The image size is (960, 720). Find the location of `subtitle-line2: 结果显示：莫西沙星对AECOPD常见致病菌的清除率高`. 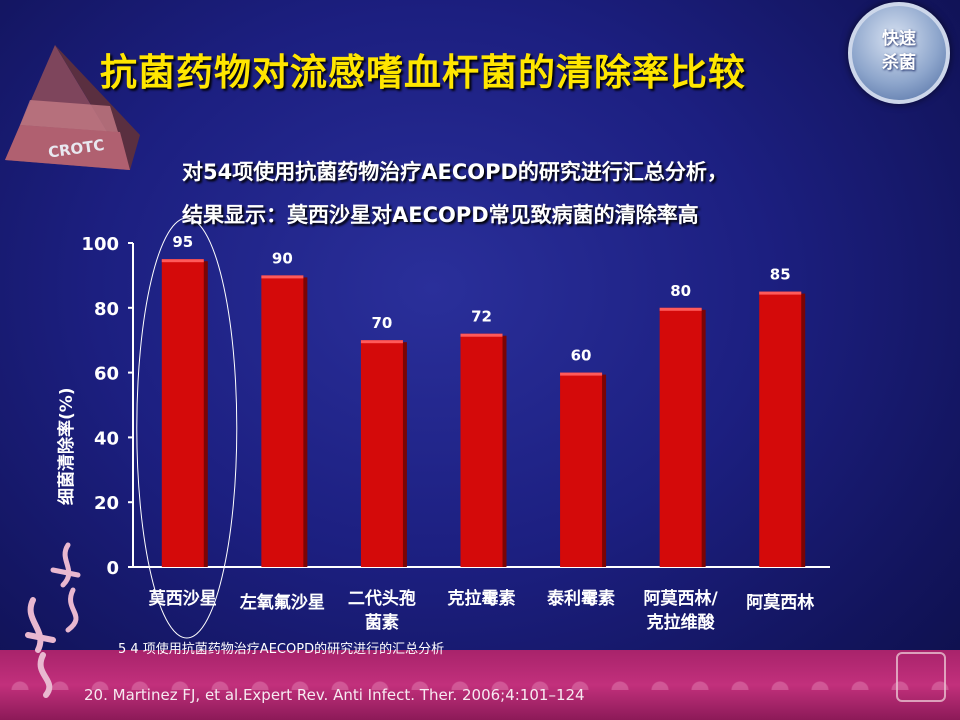

subtitle-line2: 结果显示：莫西沙星对AECOPD常见致病菌的清除率高 is located at coordinates (440, 215).